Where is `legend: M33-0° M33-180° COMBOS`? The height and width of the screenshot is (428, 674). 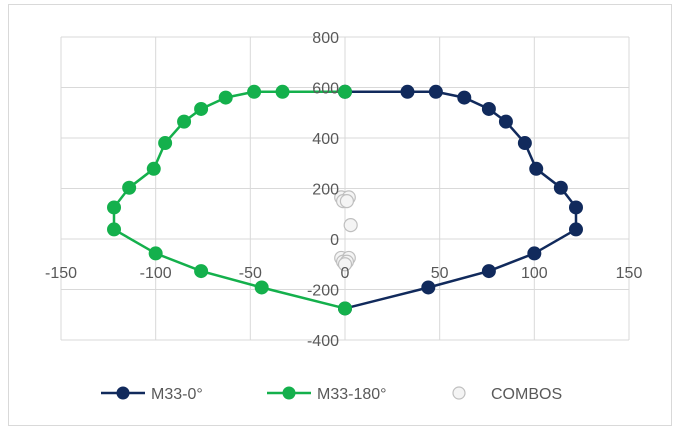
legend: M33-0° M33-180° COMBOS is located at coordinates (331, 394).